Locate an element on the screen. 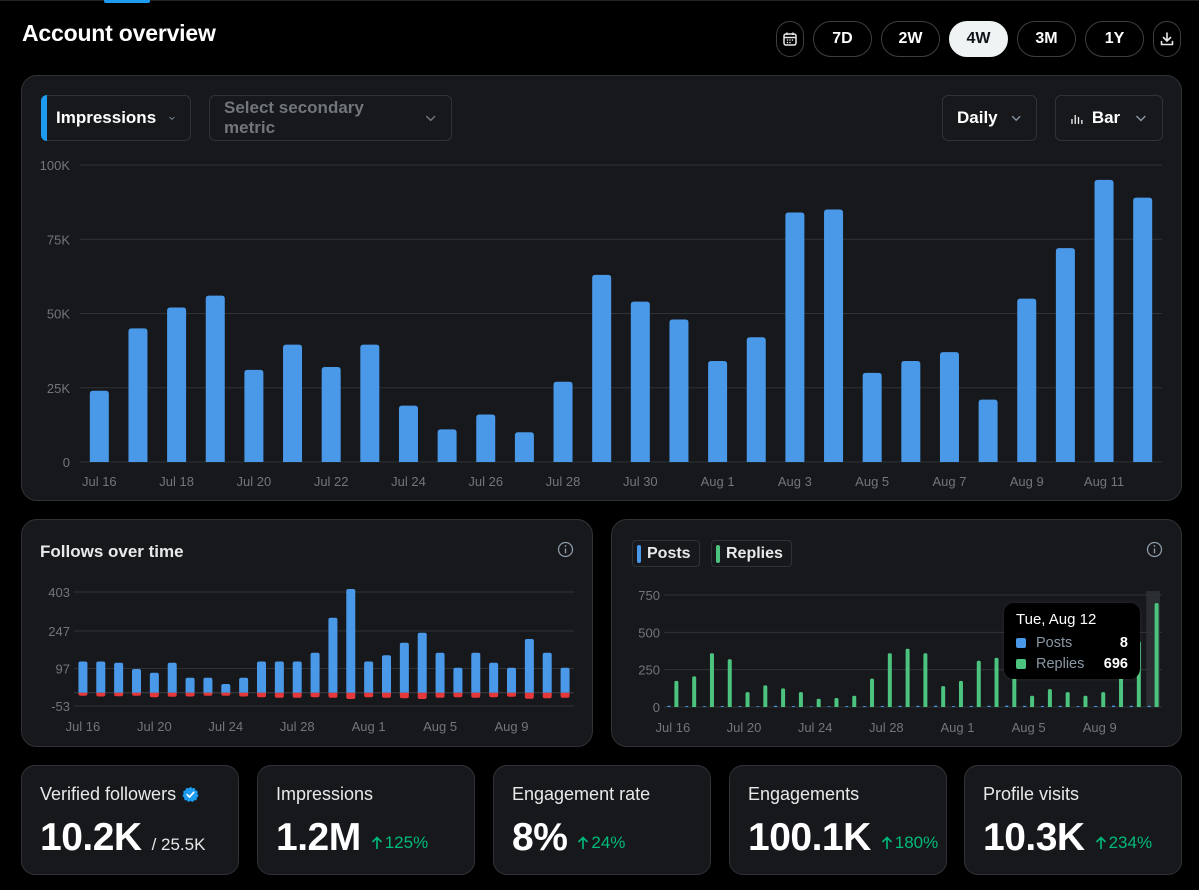  stat-change: 24% is located at coordinates (601, 843).